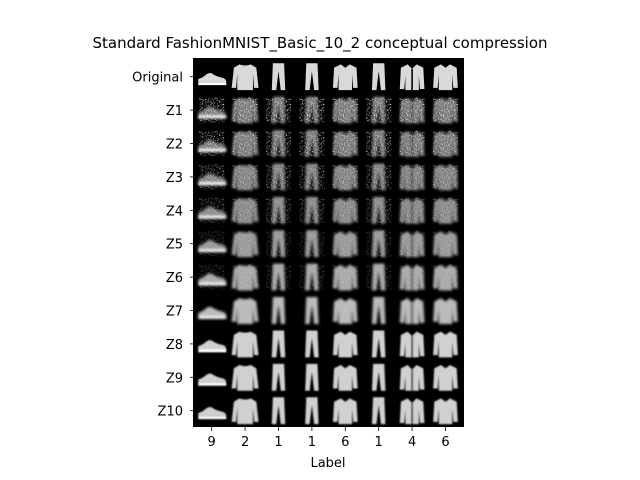 The width and height of the screenshot is (640, 480). What do you see at coordinates (174, 145) in the screenshot?
I see `row-label: Z2` at bounding box center [174, 145].